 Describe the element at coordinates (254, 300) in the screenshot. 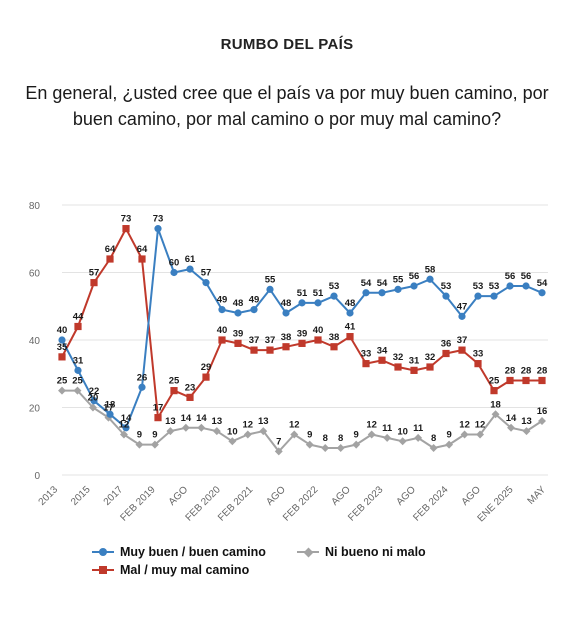

I see `data-label: 49` at that location.